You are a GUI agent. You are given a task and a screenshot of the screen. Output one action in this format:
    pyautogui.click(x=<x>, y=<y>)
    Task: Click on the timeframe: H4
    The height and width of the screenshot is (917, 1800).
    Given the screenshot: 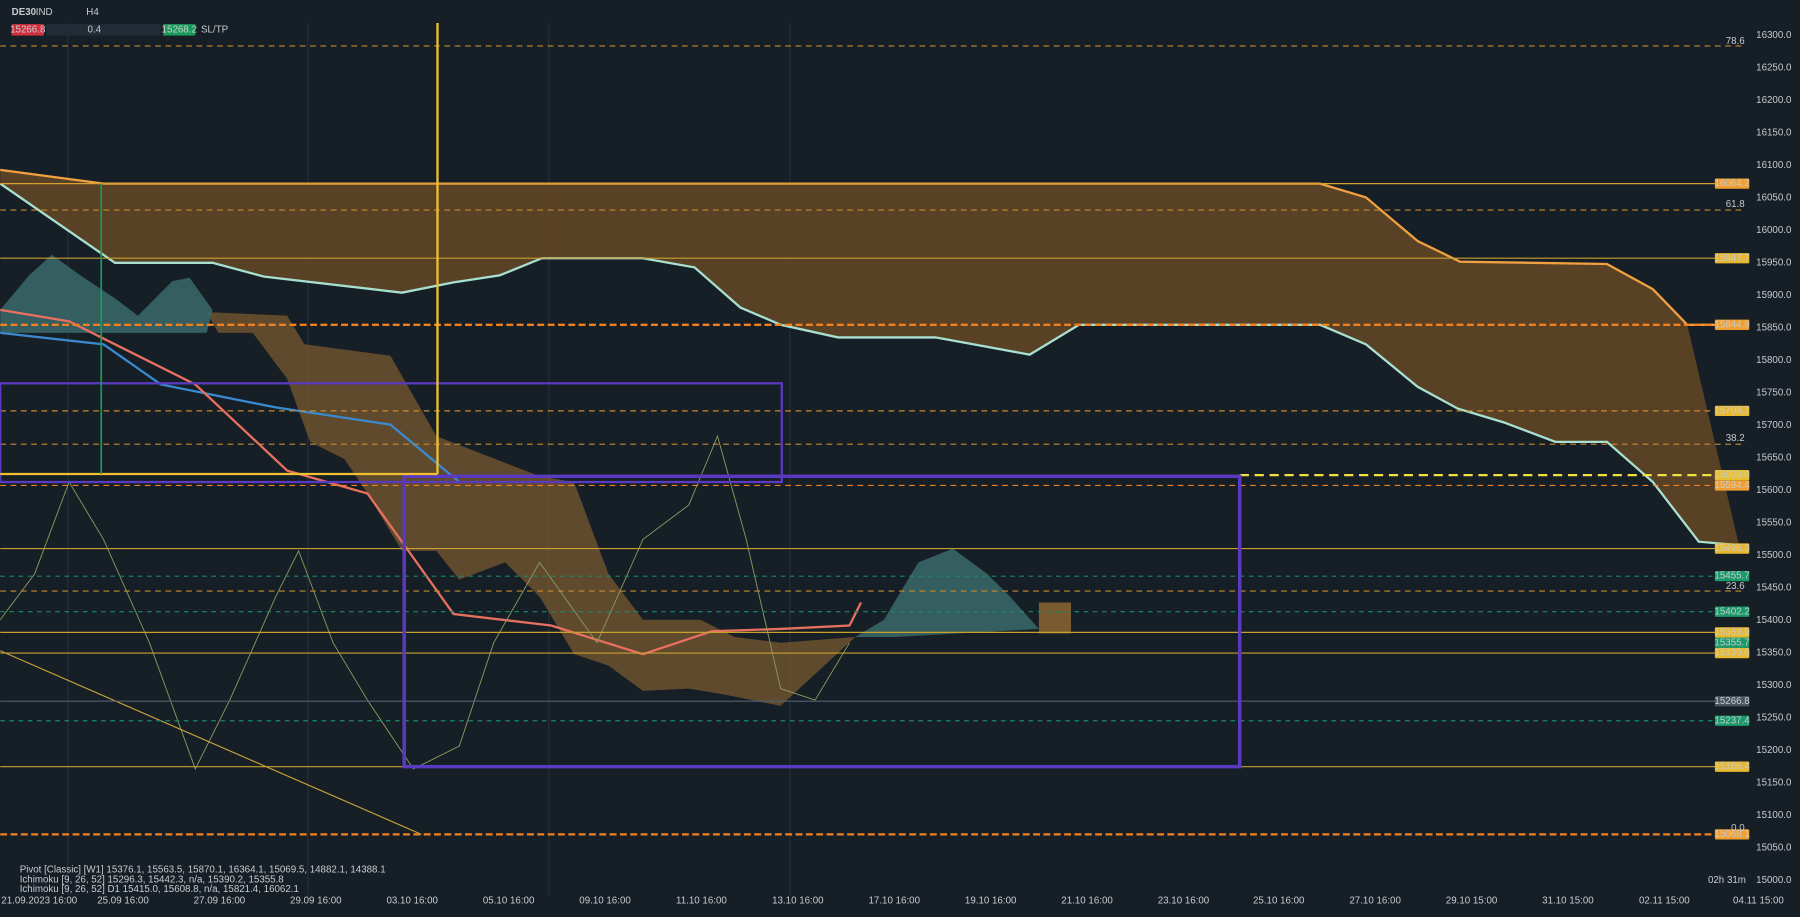 What is the action you would take?
    pyautogui.click(x=92, y=12)
    